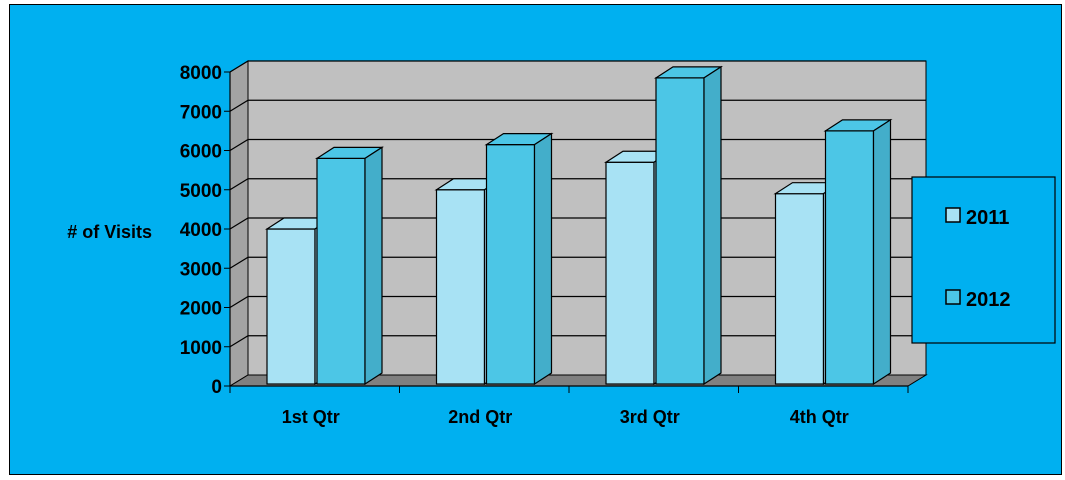 This screenshot has height=480, width=1065. What do you see at coordinates (201, 191) in the screenshot?
I see `y-tick-label: 5000` at bounding box center [201, 191].